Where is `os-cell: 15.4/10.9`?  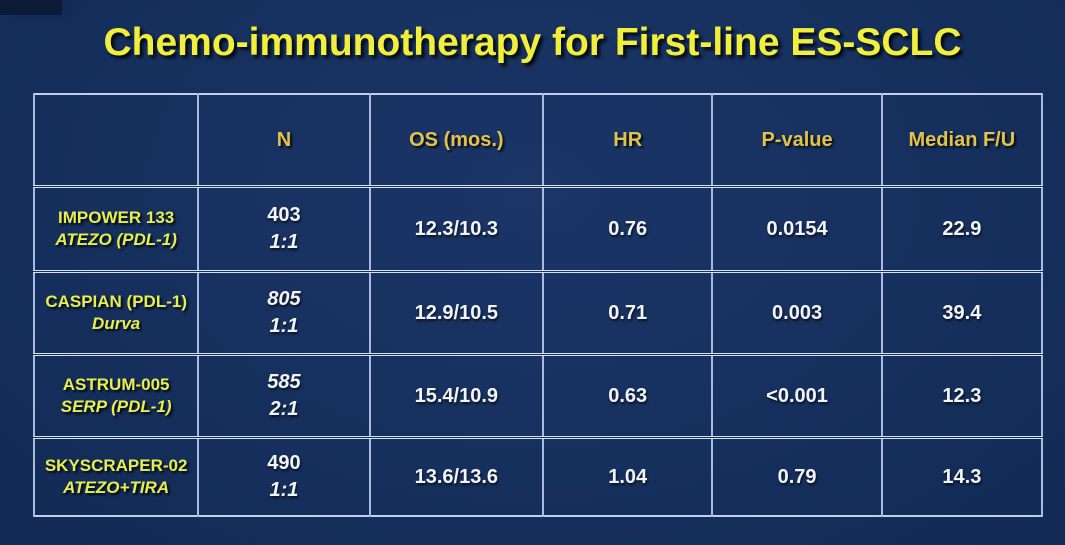 os-cell: 15.4/10.9 is located at coordinates (456, 395).